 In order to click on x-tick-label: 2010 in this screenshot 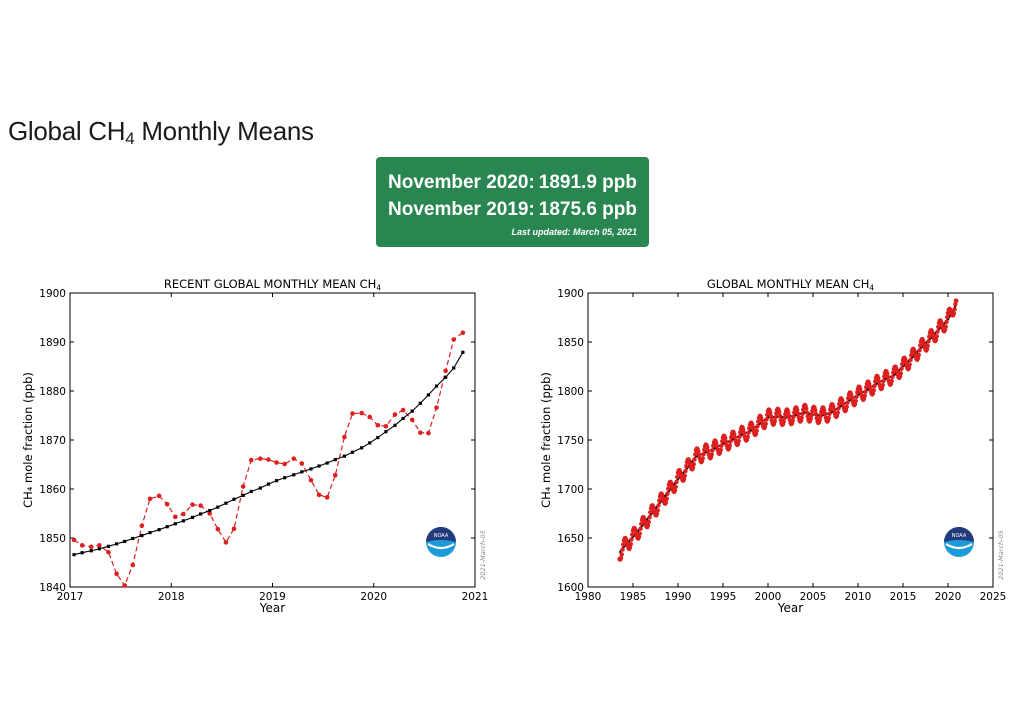, I will do `click(858, 597)`.